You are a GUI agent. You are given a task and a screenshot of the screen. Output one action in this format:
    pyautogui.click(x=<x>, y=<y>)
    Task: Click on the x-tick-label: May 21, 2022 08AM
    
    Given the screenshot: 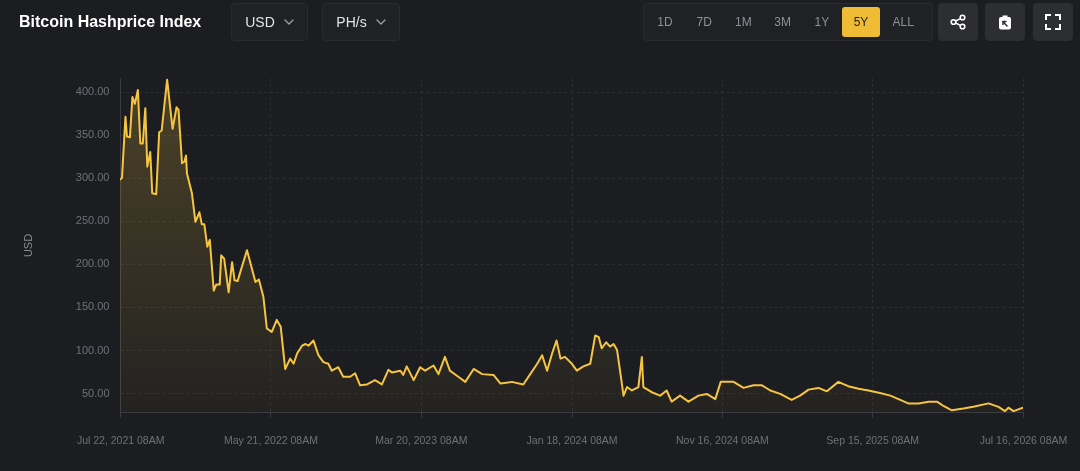 What is the action you would take?
    pyautogui.click(x=270, y=439)
    